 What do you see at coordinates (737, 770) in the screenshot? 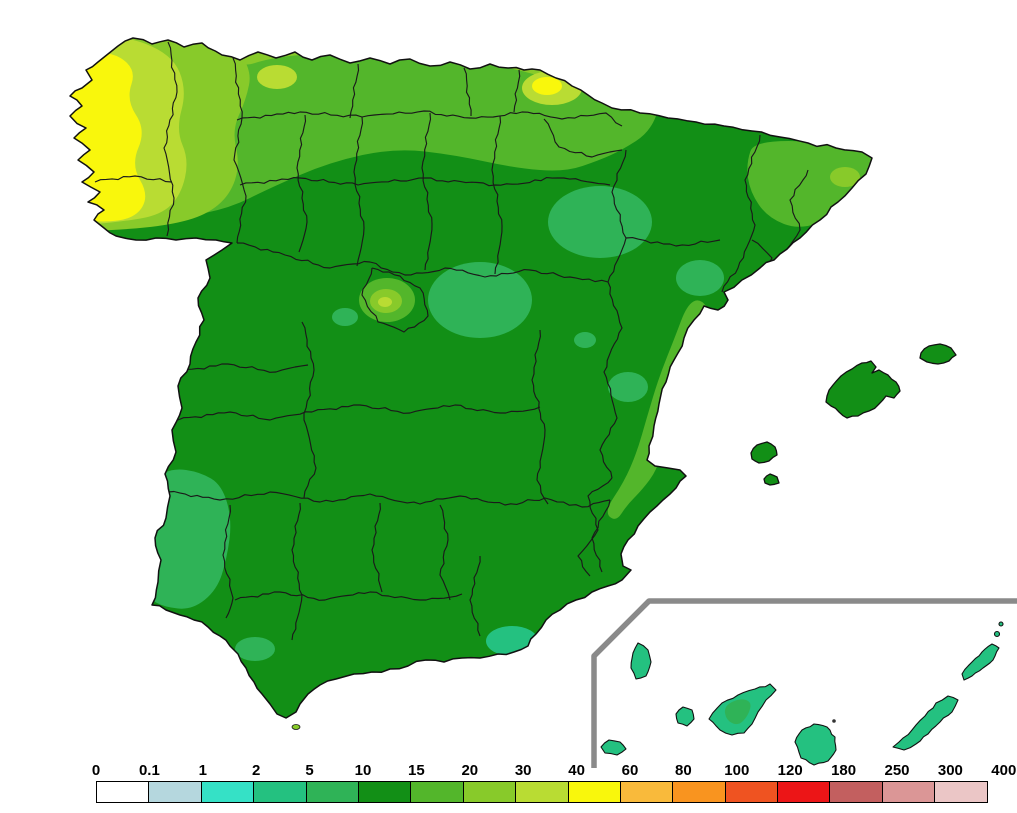
I see `legend-tick: 100` at bounding box center [737, 770].